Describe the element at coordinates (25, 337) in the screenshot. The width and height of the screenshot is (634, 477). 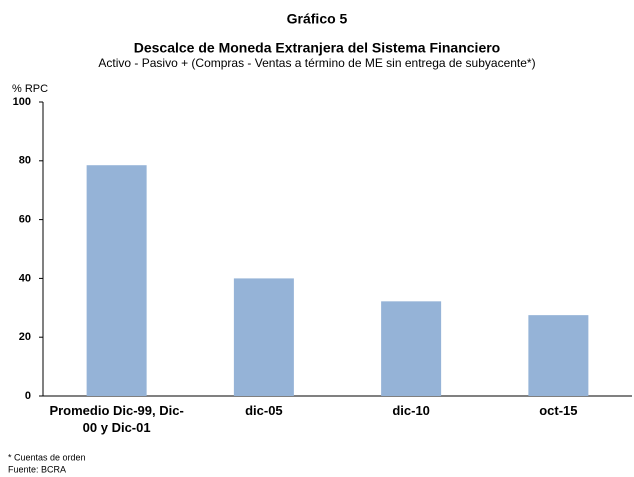
I see `y-tick-label: 20` at that location.